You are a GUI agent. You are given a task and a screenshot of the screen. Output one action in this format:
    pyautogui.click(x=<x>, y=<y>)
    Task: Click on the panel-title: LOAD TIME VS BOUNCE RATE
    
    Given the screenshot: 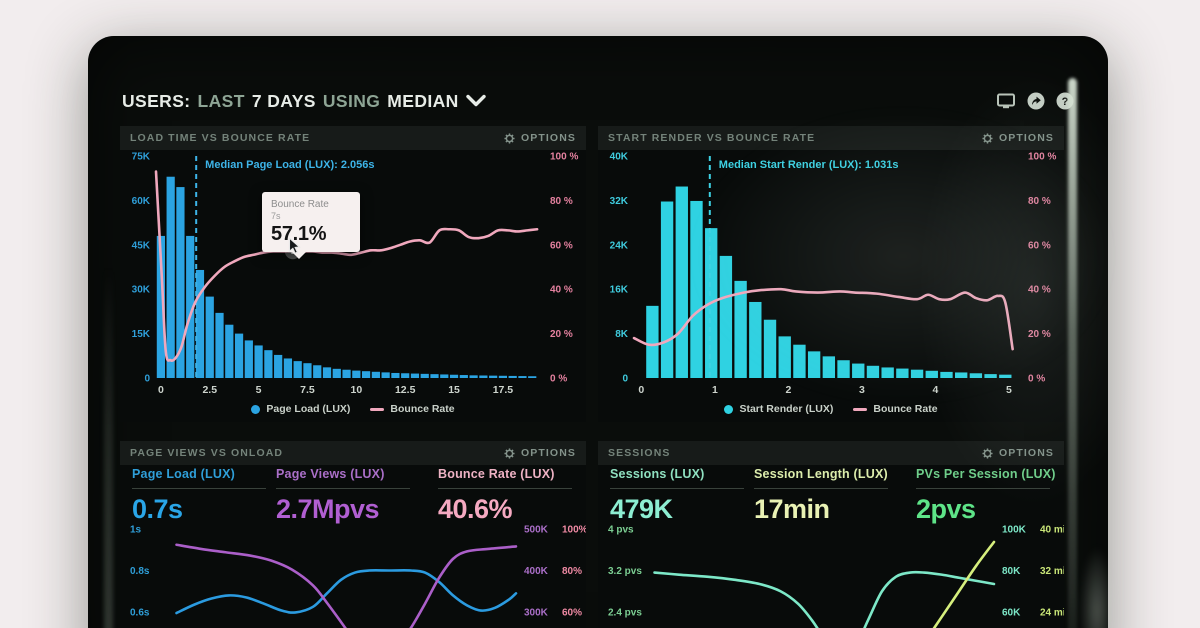 What is the action you would take?
    pyautogui.click(x=220, y=138)
    